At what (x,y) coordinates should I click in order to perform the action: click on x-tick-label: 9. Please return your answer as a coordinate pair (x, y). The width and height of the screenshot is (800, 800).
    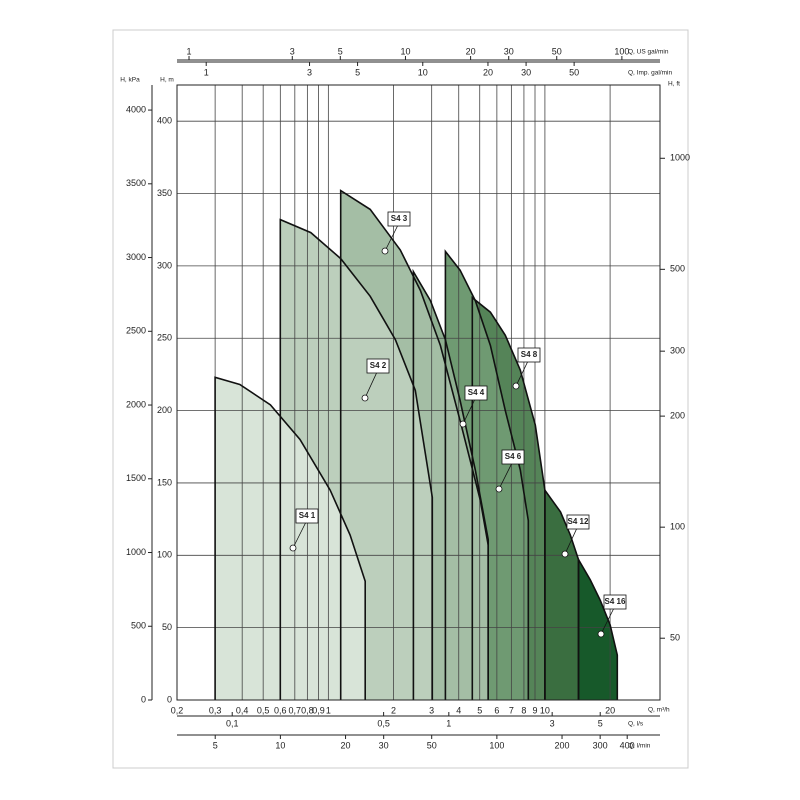
    Looking at the image, I should click on (534, 710).